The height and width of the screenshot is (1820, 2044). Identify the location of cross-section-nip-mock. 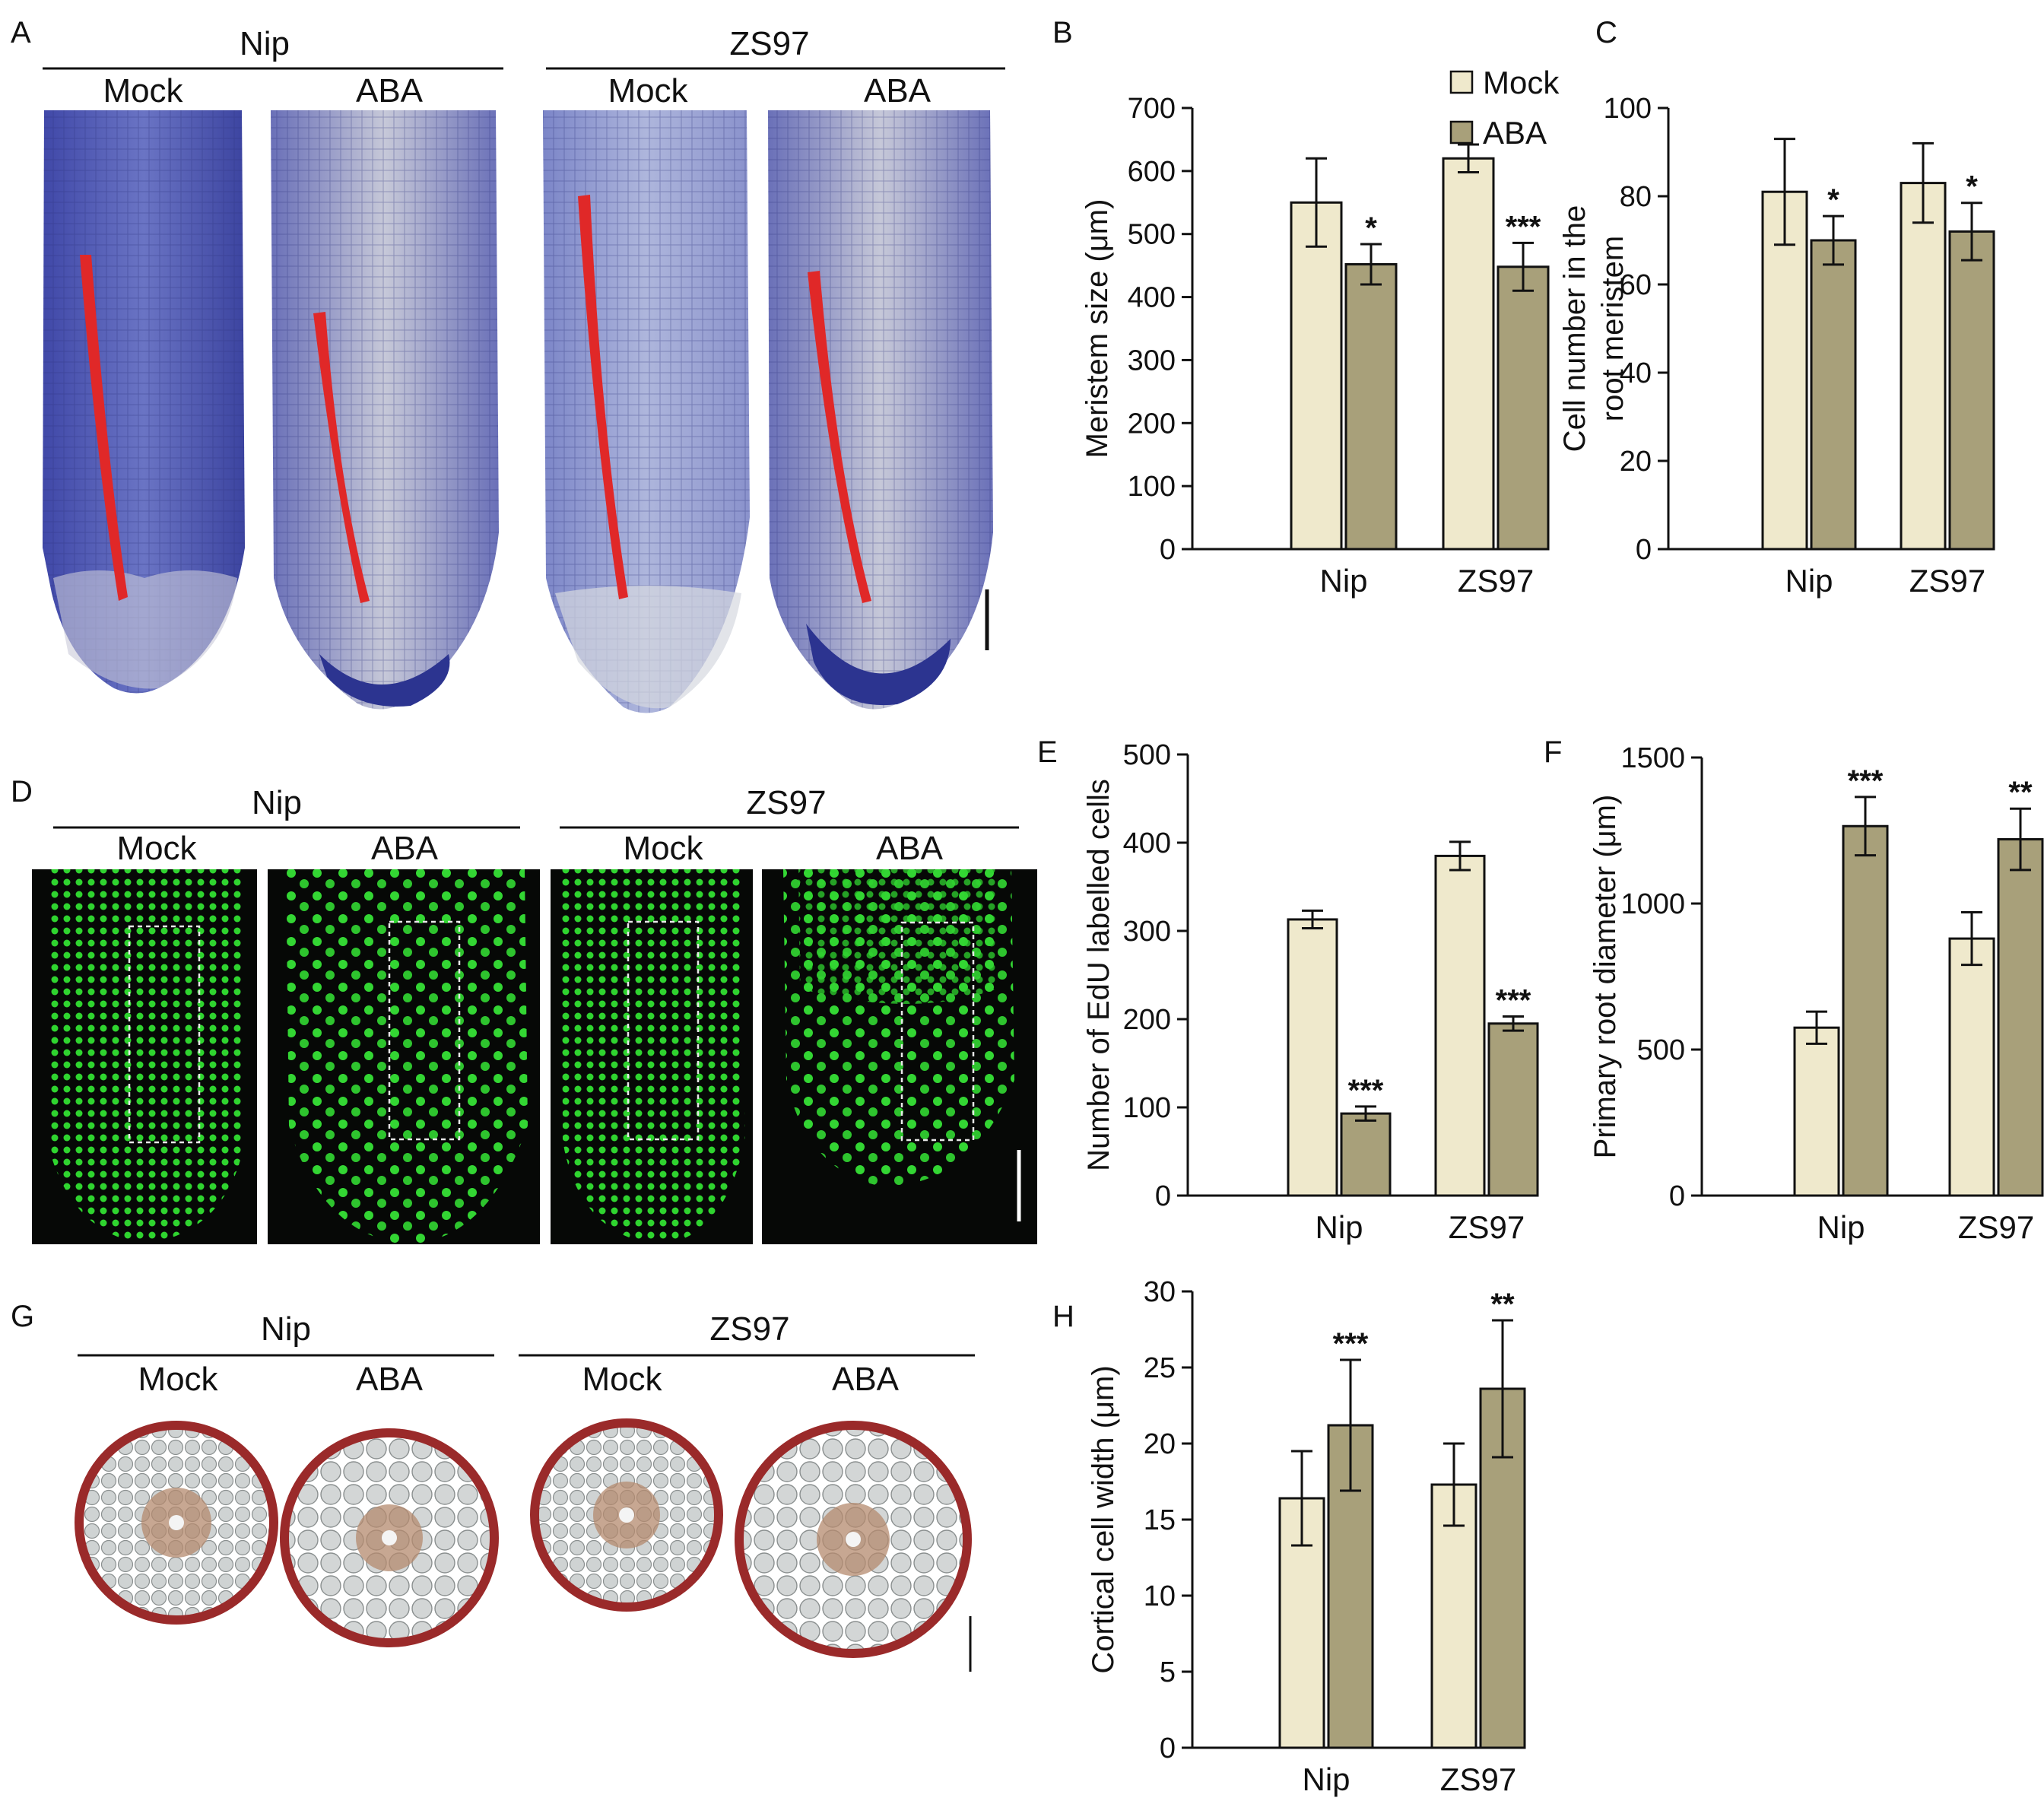
(176, 1523).